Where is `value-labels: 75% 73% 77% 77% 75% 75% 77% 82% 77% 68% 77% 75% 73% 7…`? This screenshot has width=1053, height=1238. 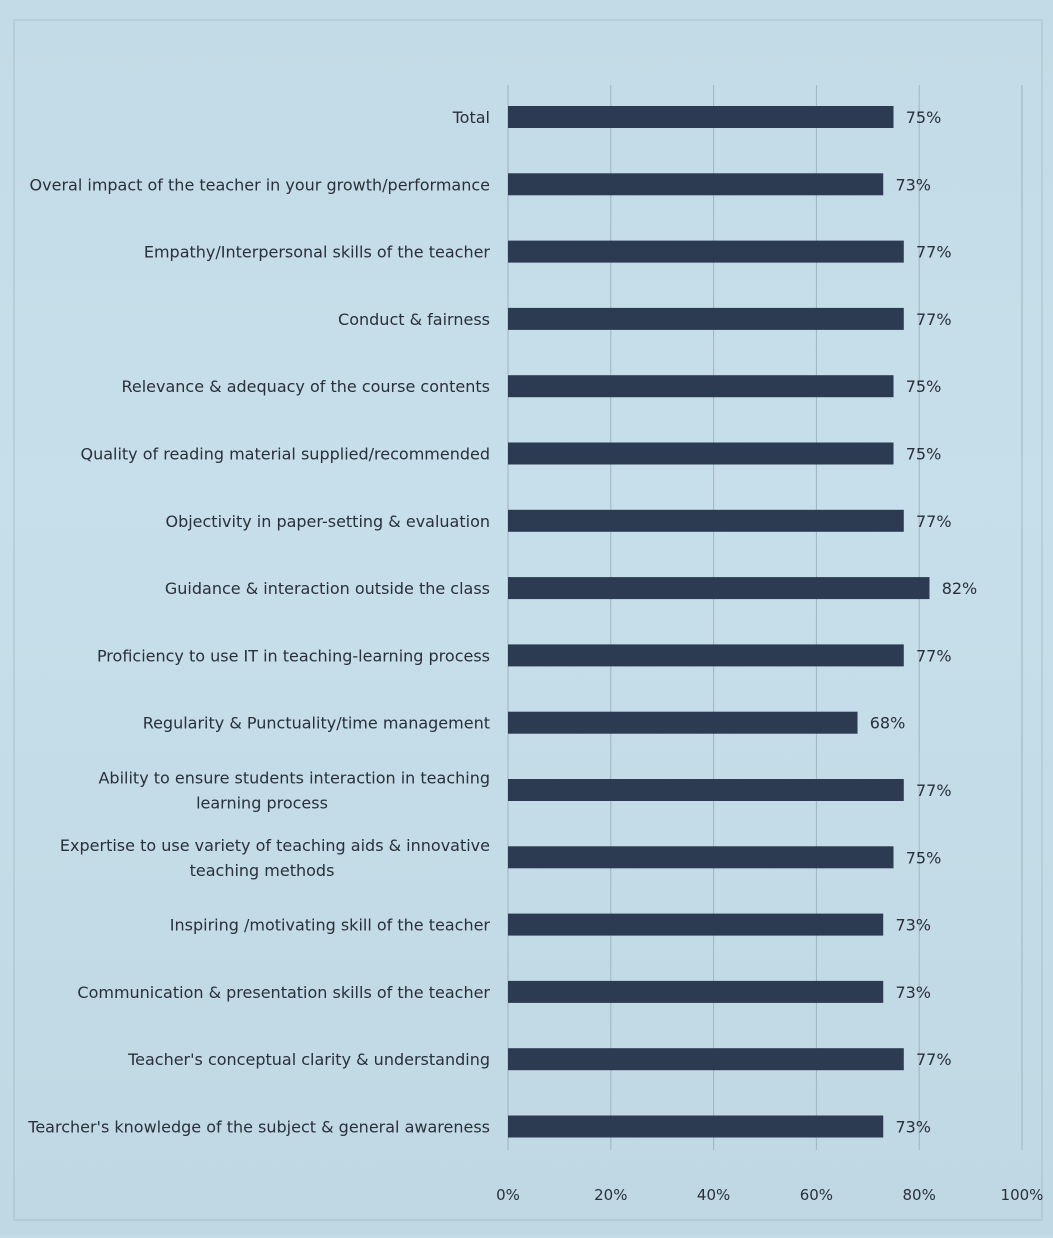
value-labels: 75% 73% 77% 77% 75% 75% 77% 82% 77% 68% 77% 75% 73% 7… is located at coordinates (924, 622).